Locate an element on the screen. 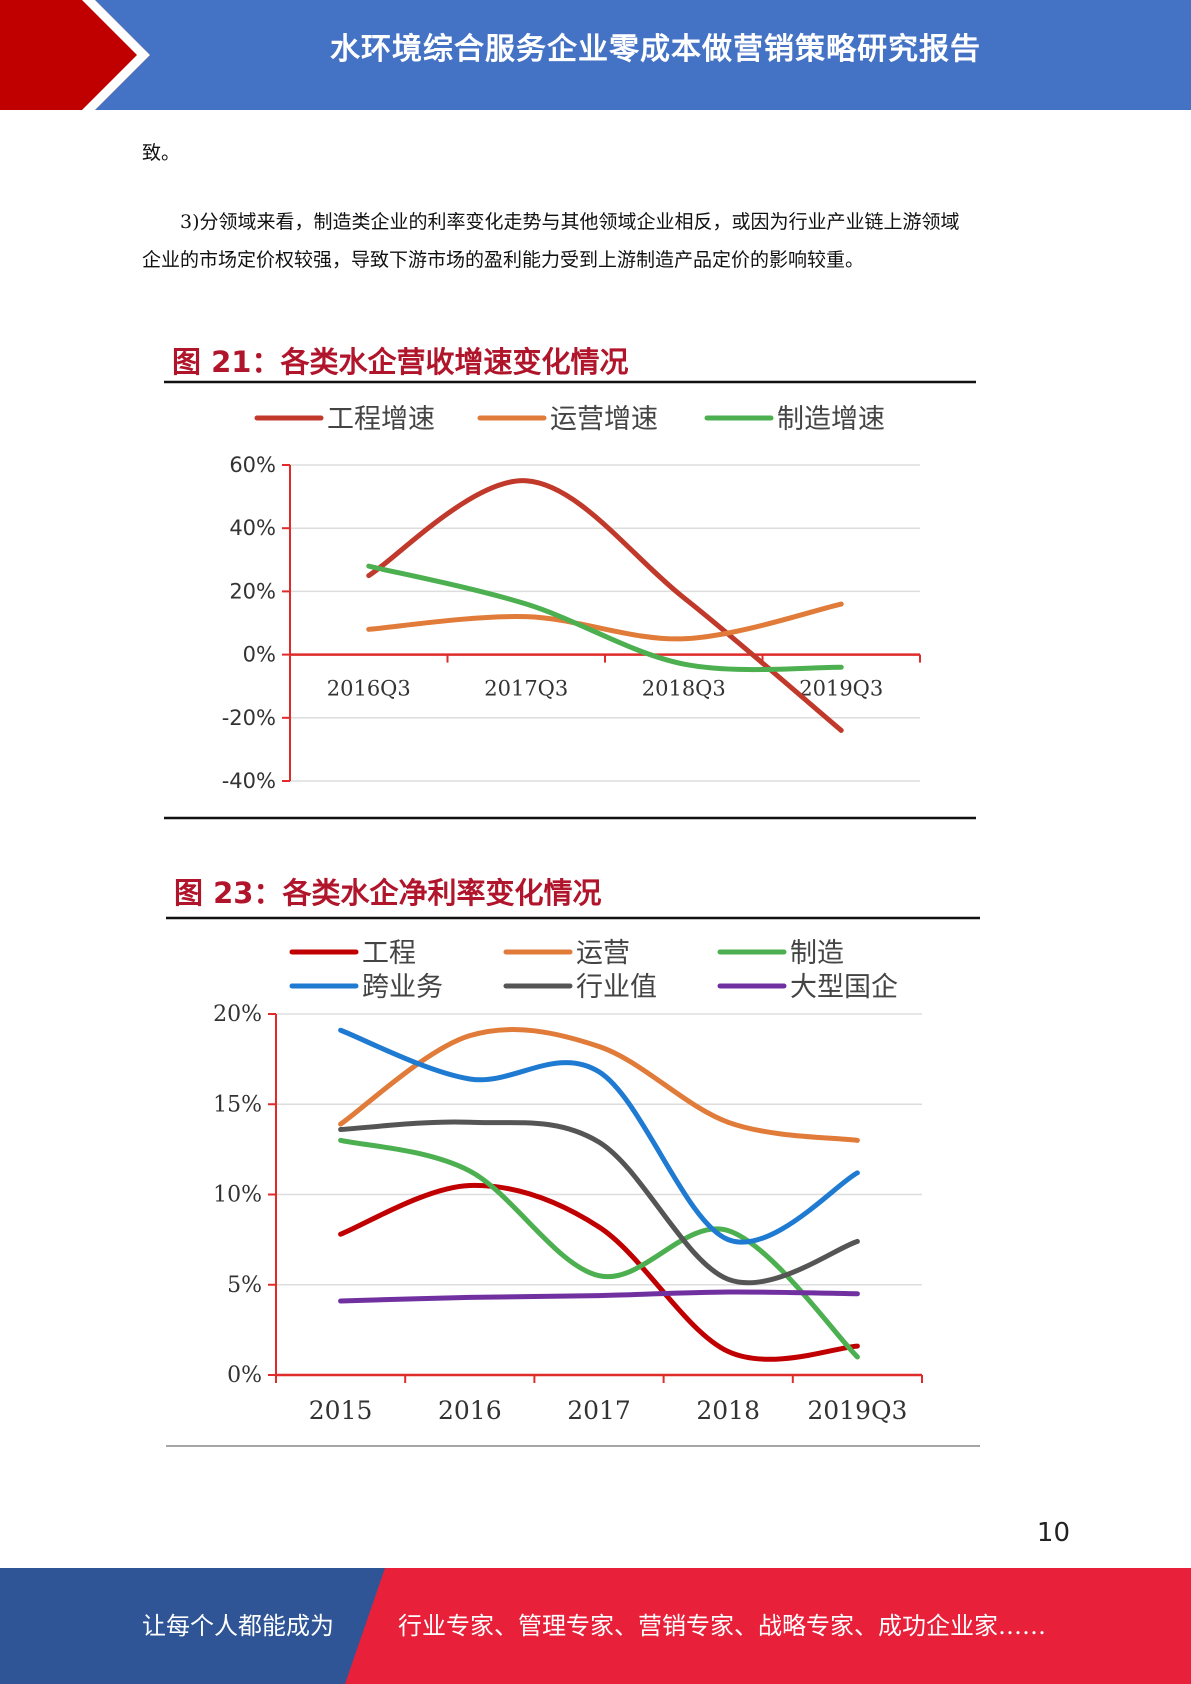  x-tick-label: 2017 is located at coordinates (599, 1410).